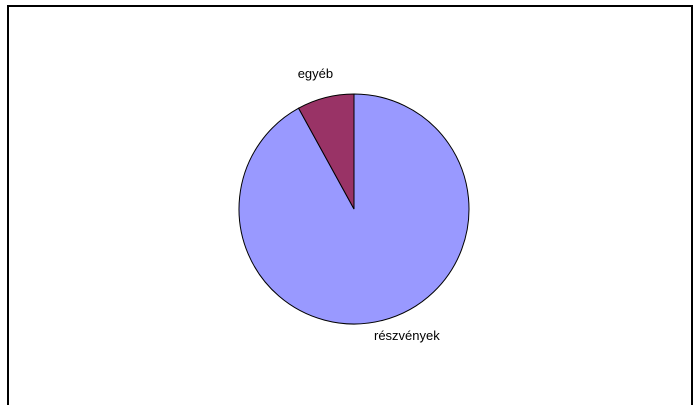 The image size is (693, 407). I want to click on slice-label-1: egyéb, so click(315, 73).